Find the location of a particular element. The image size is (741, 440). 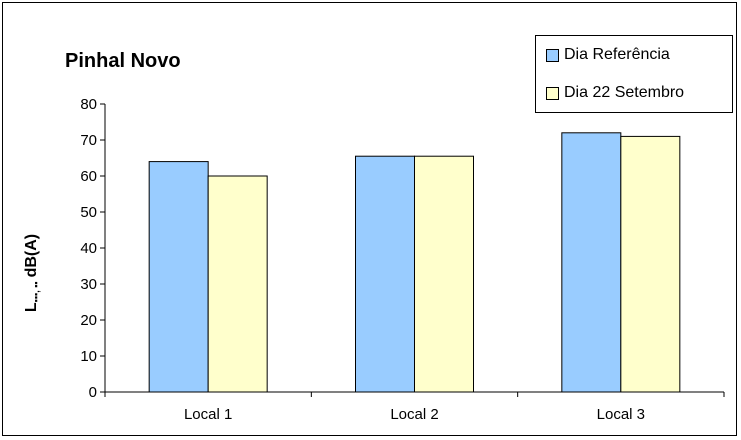

x-tick-label-1: Local 2 is located at coordinates (414, 414).